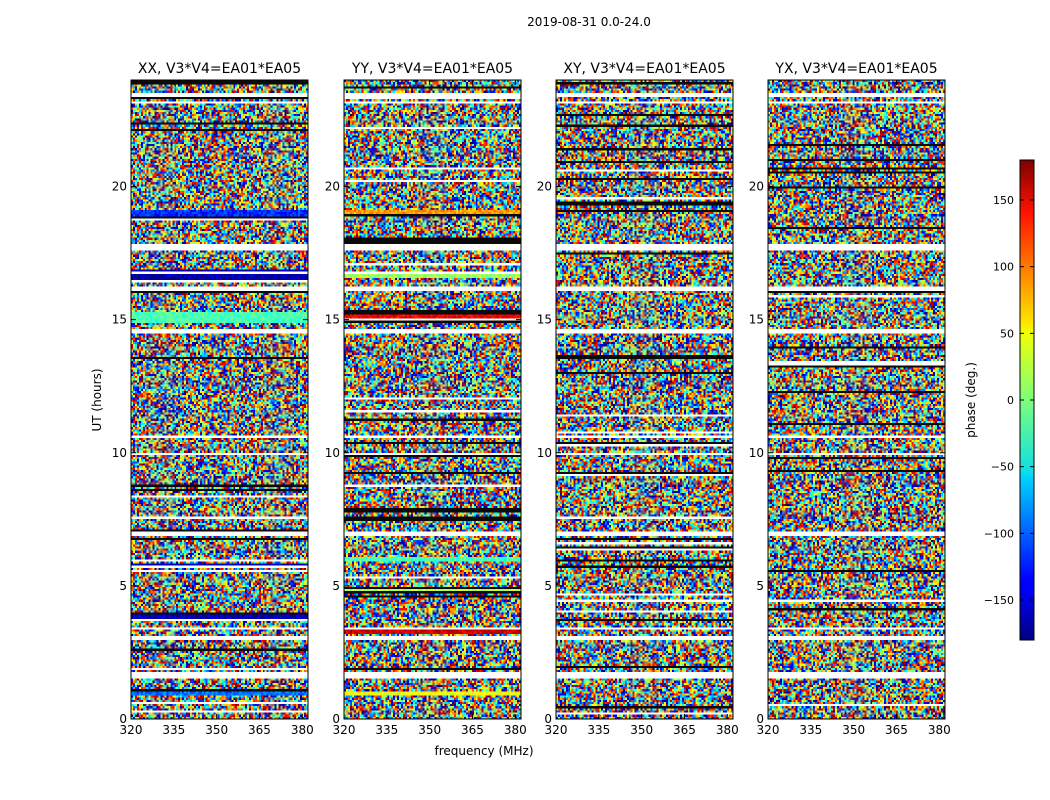 The image size is (1050, 800). I want to click on colorbar: −150 −100 −50 0 50 100 150, so click(1009, 400).